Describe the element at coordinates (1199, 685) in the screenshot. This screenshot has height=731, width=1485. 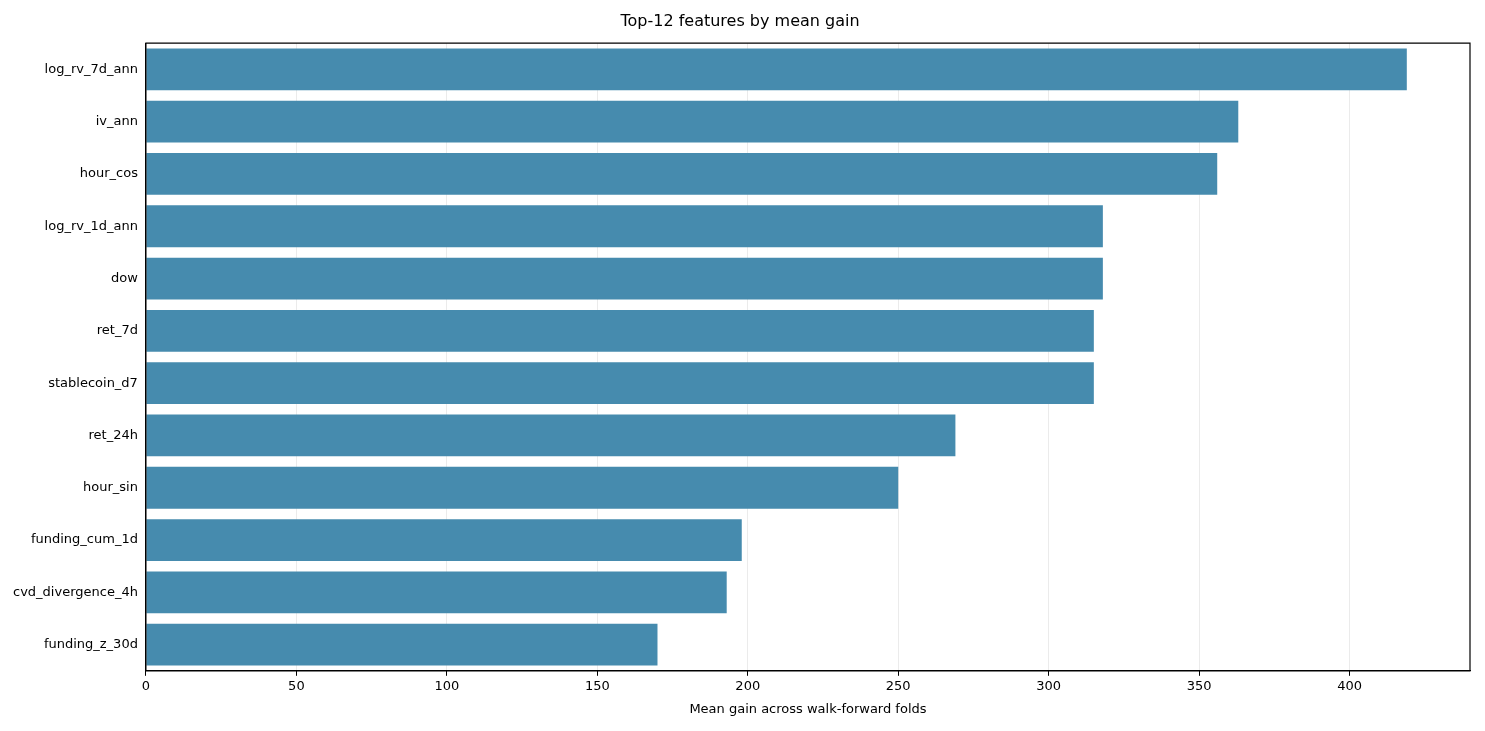
I see `x-tick-label: 350` at that location.